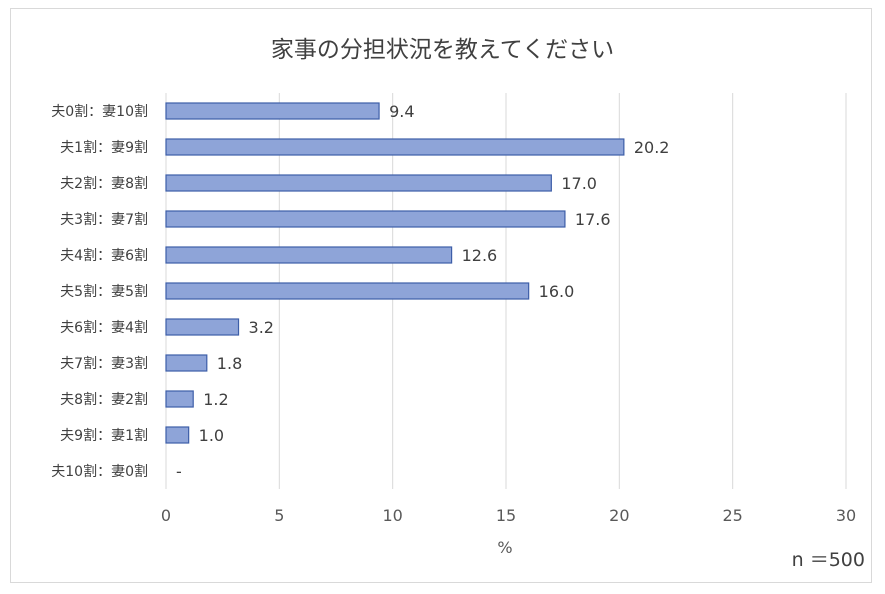  Describe the element at coordinates (104, 399) in the screenshot. I see `category-label: 夫8割：妻2割` at that location.